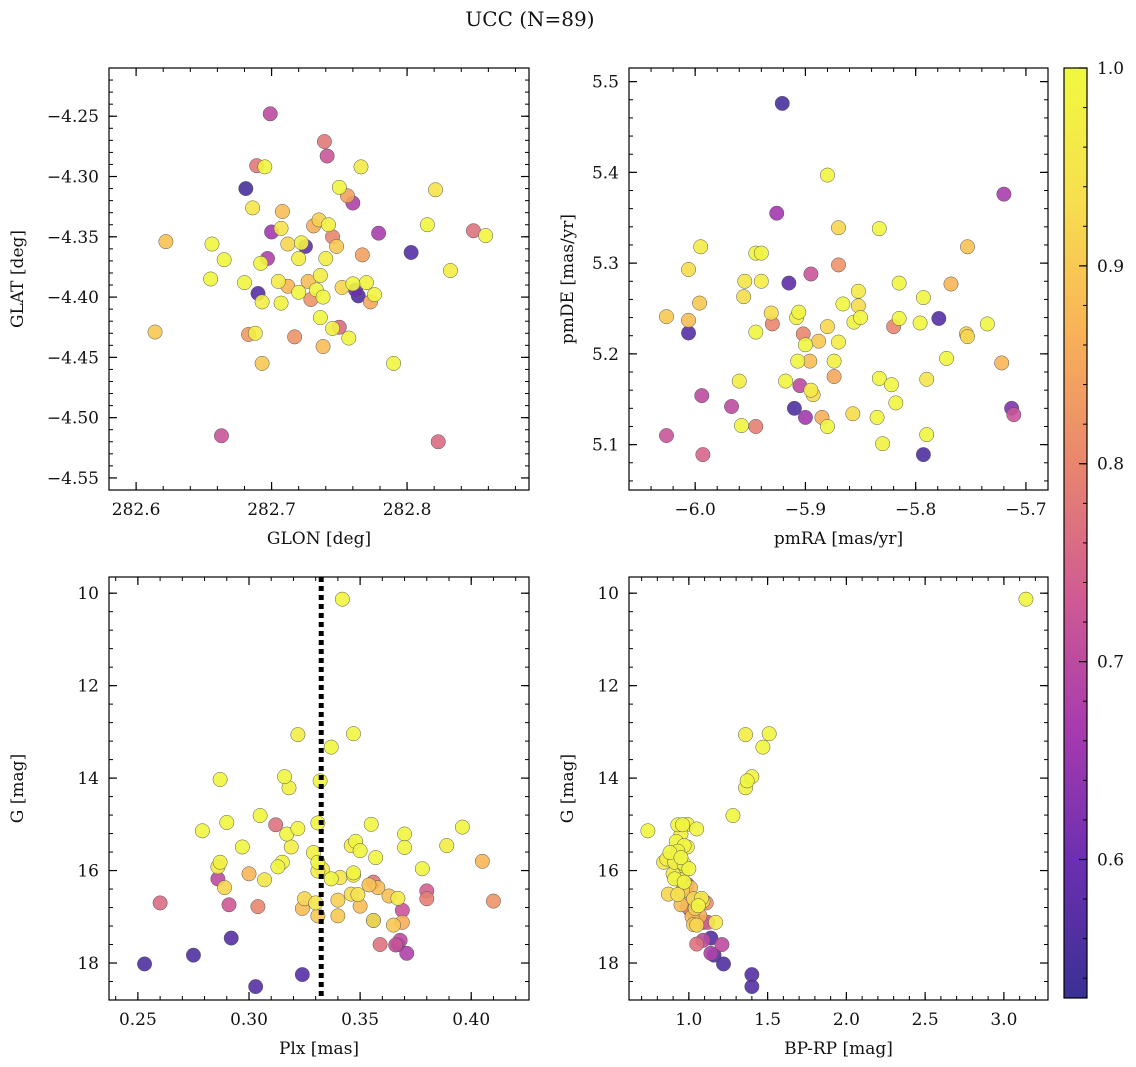 This screenshot has width=1136, height=1067. What do you see at coordinates (73, 358) in the screenshot?
I see `y-tick-label: −4.45` at bounding box center [73, 358].